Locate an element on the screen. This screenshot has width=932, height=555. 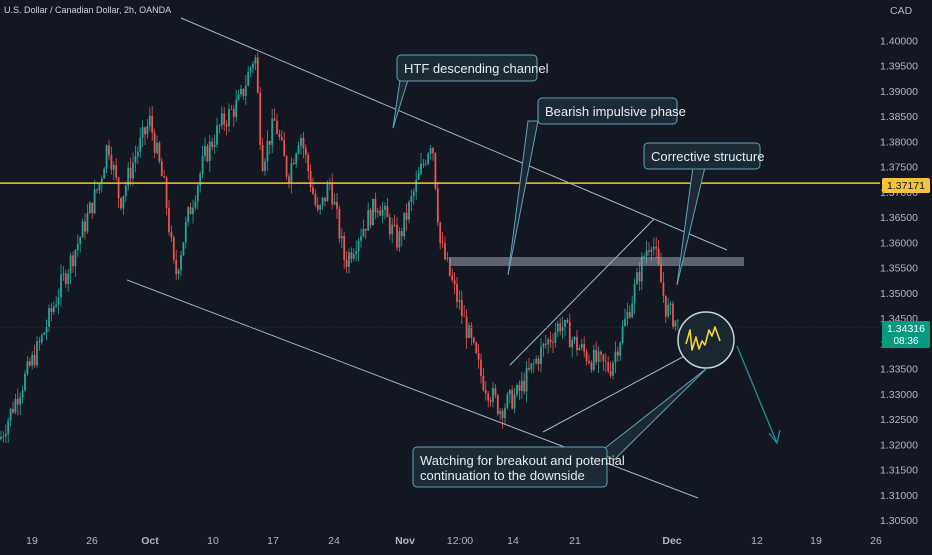
x-tick-label: Dec is located at coordinates (671, 541).